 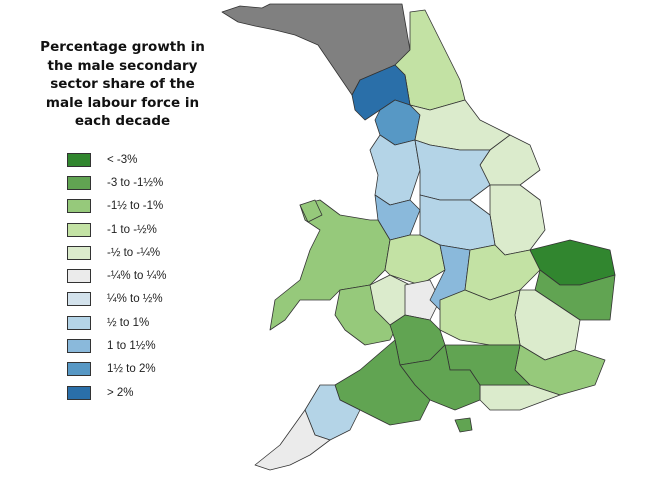 What do you see at coordinates (120, 392) in the screenshot?
I see `legend-label: > 2%` at bounding box center [120, 392].